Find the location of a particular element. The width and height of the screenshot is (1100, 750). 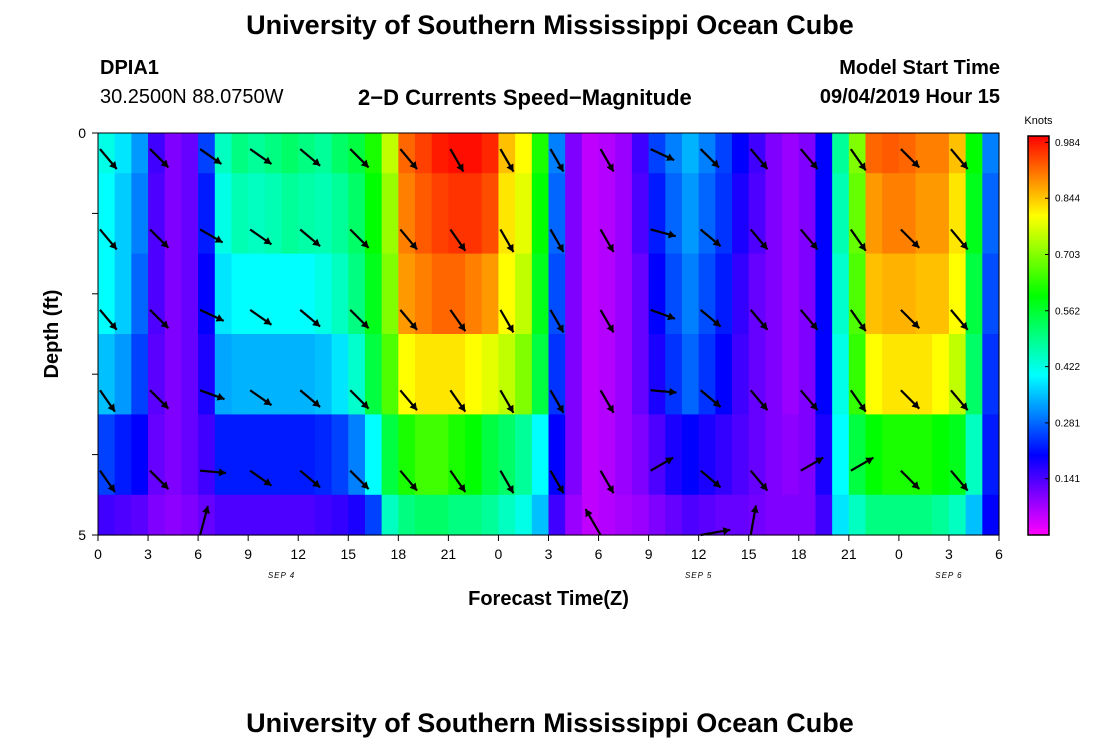

x-tick-label: 12 is located at coordinates (298, 554).